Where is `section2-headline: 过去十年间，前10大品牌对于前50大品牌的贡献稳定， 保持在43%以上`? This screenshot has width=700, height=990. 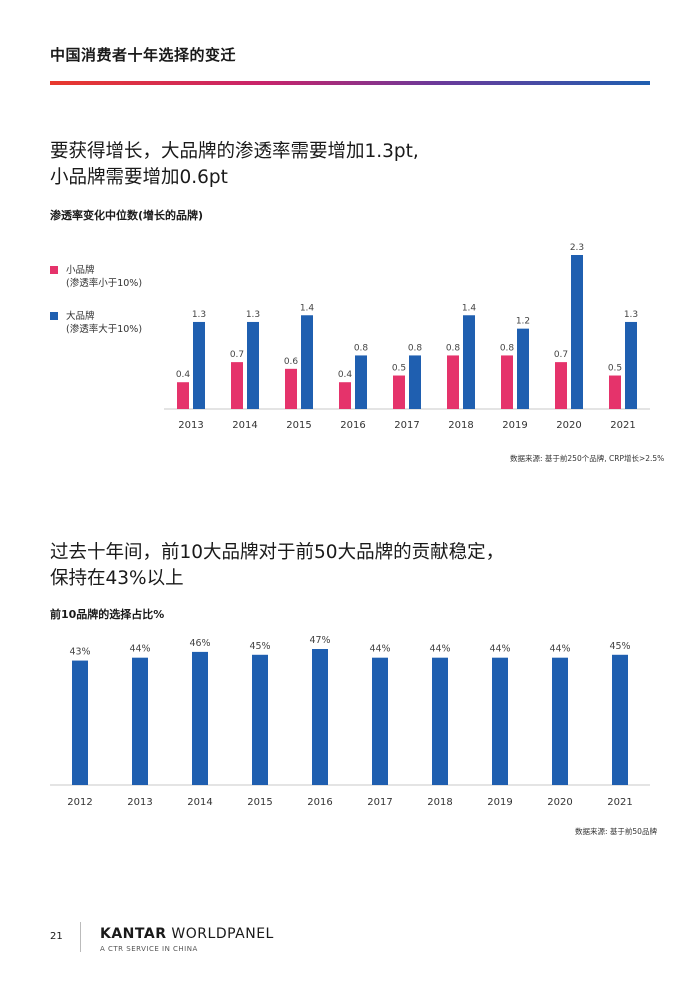 section2-headline: 过去十年间，前10大品牌对于前50大品牌的贡献稳定， 保持在43%以上 is located at coordinates (277, 566).